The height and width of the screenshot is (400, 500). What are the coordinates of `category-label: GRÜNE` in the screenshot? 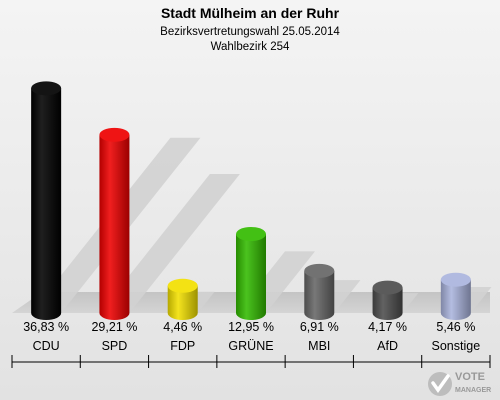 It's located at (250, 346).